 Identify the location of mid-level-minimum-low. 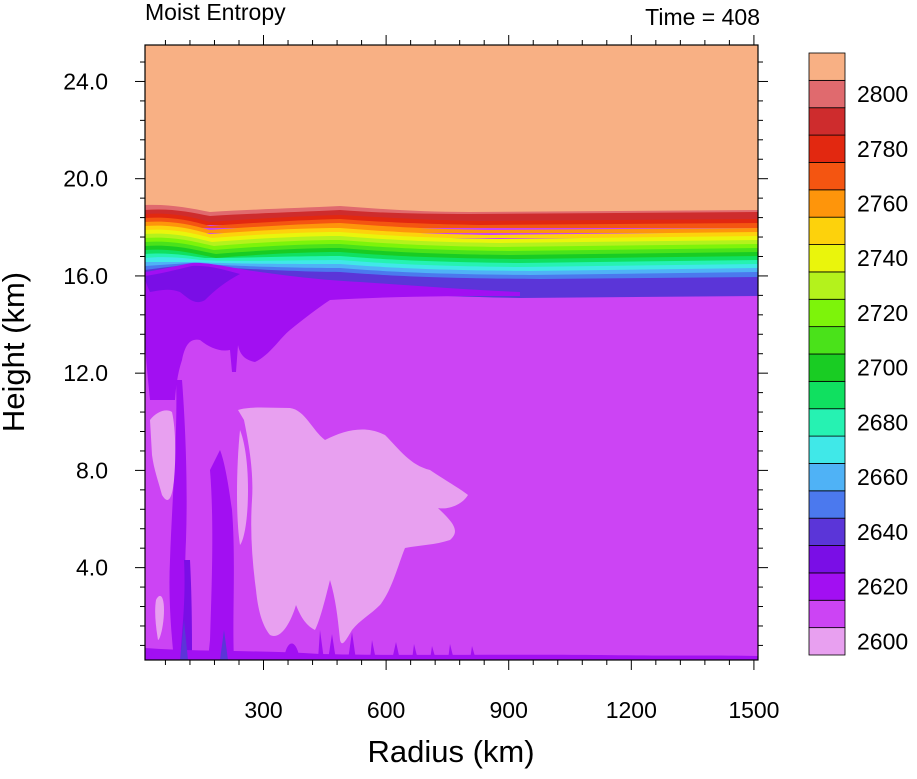
(159, 617).